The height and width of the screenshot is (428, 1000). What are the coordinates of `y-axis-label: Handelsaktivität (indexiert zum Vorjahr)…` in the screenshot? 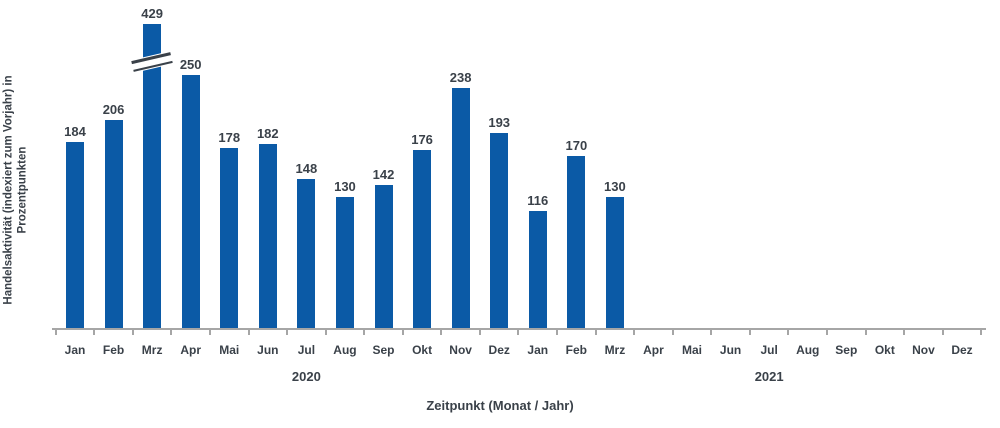 It's located at (15, 190).